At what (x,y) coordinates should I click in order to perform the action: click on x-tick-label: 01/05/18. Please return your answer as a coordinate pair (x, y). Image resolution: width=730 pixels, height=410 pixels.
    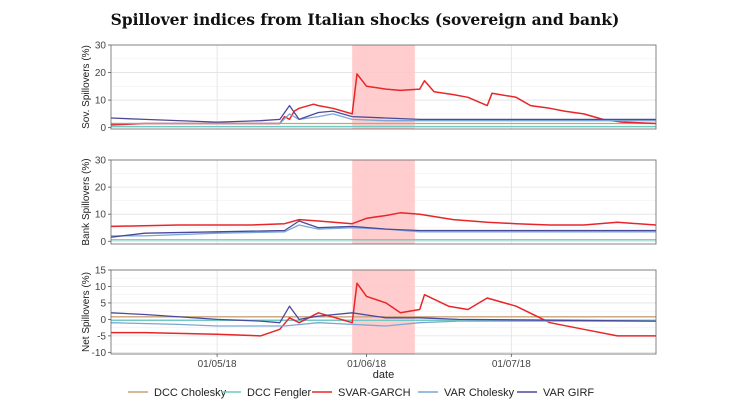
    Looking at the image, I should click on (217, 364).